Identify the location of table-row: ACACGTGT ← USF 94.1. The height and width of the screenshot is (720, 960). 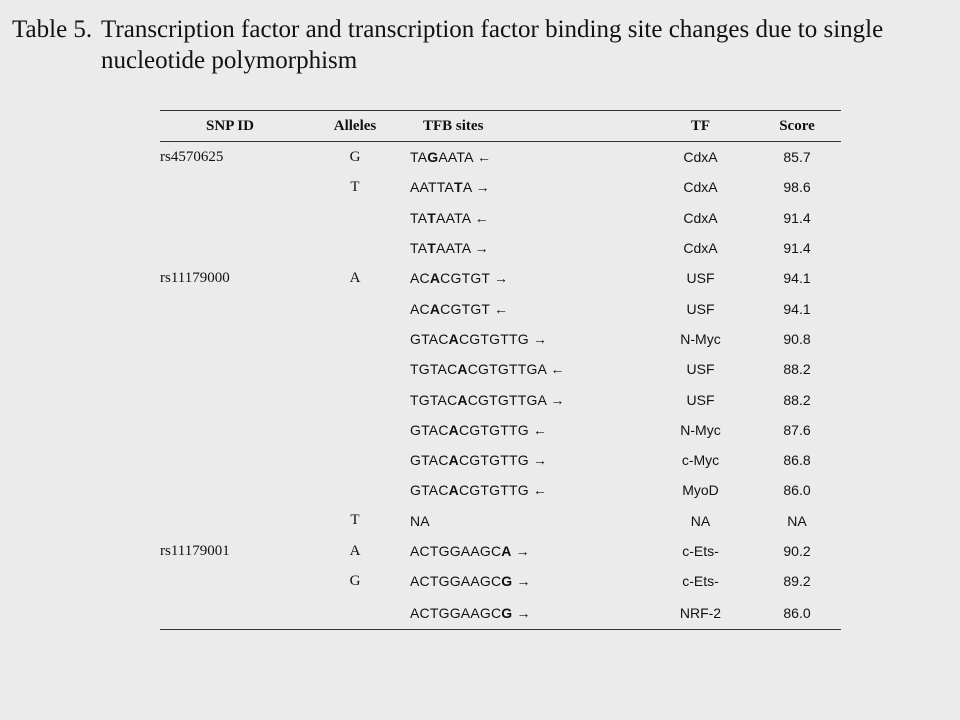
(500, 308).